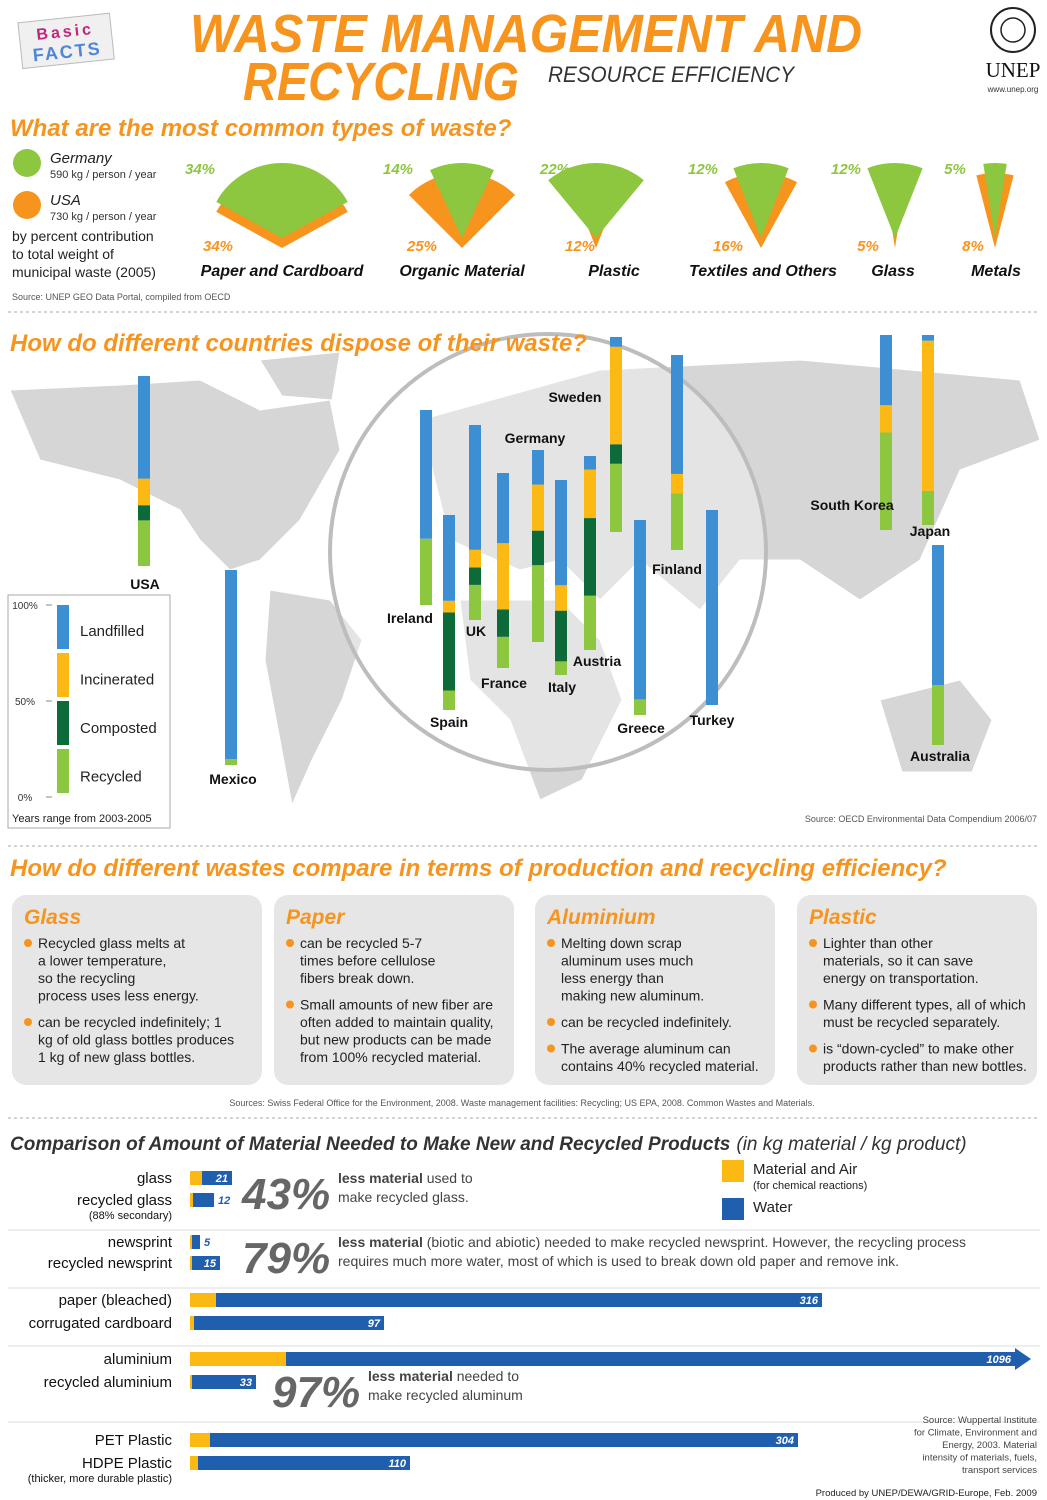  I want to click on tick-label: 0%, so click(25, 798).